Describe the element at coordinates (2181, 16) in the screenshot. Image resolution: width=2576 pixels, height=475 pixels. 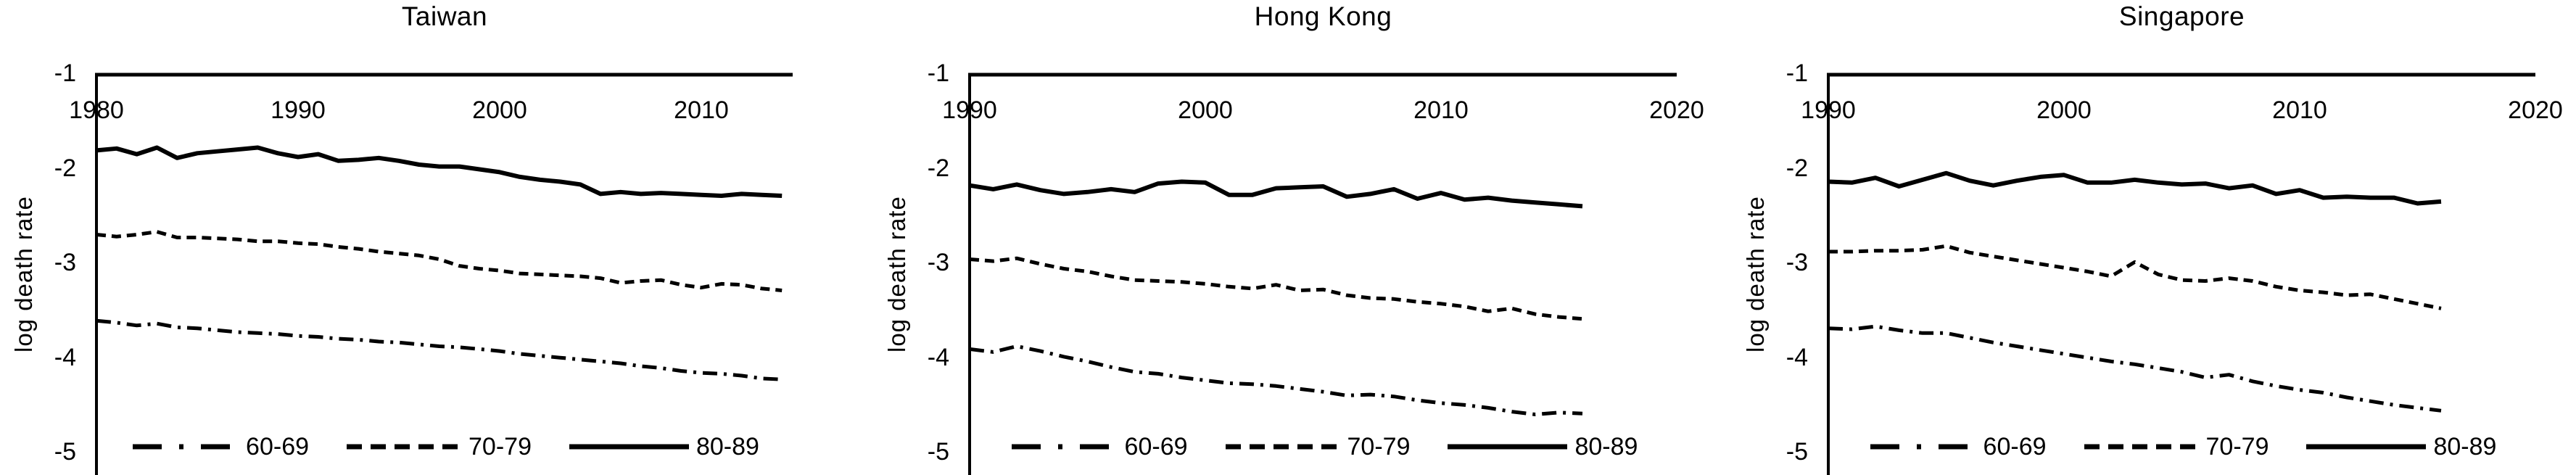
I see `chart-title: Singapore` at that location.